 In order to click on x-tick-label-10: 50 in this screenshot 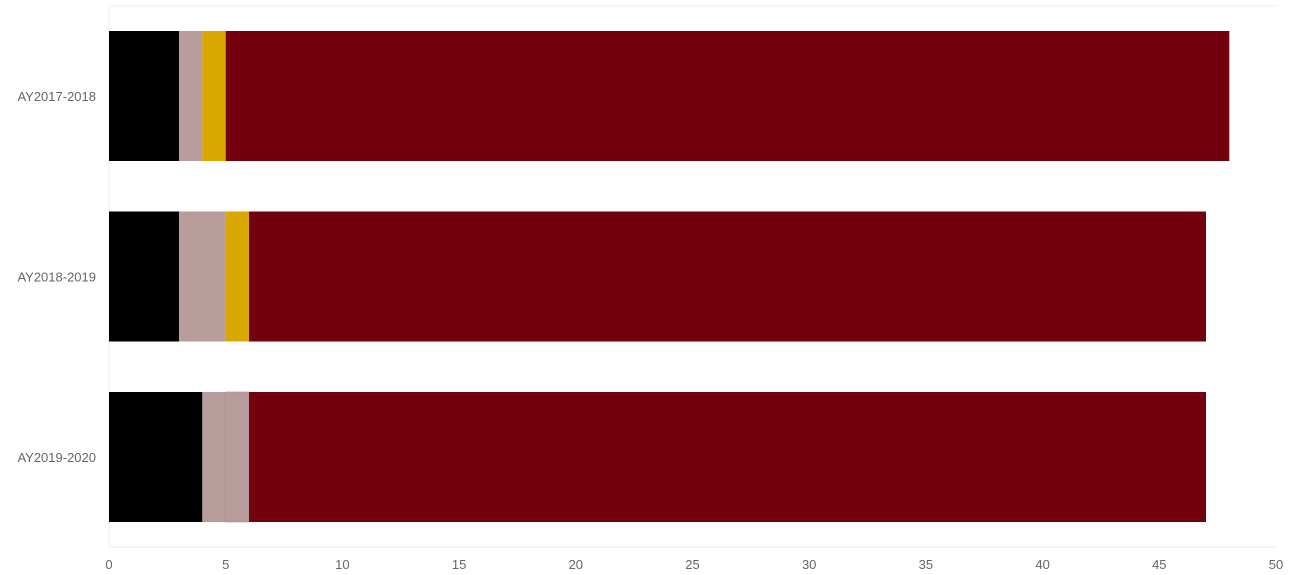, I will do `click(1276, 564)`.